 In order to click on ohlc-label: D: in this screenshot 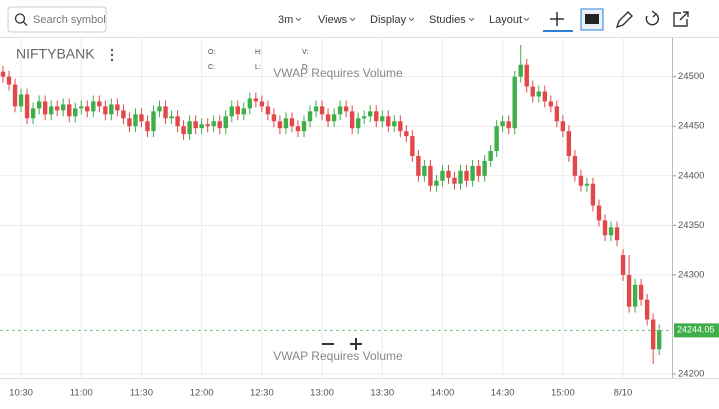, I will do `click(305, 67)`.